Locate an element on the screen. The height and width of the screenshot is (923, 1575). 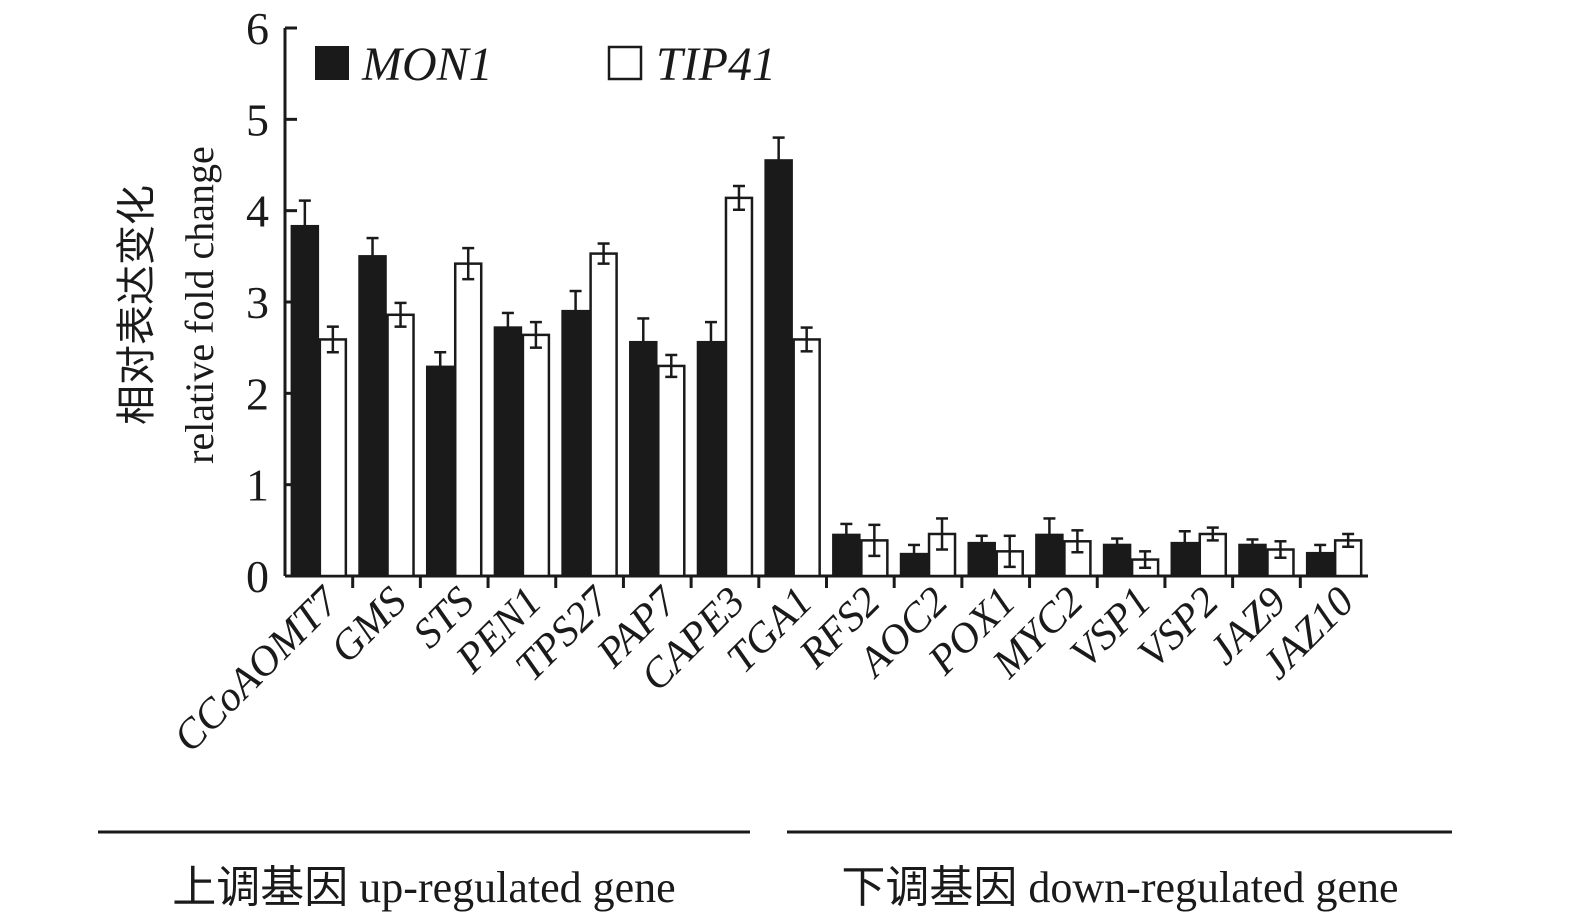
legend-swatch-tip41 is located at coordinates (625, 63).